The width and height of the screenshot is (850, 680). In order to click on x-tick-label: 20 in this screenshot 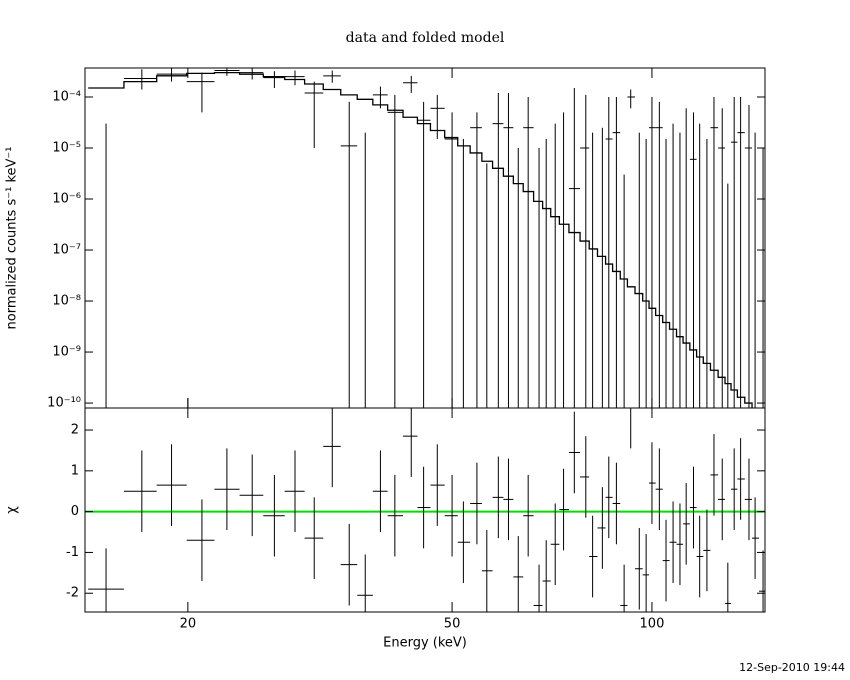, I will do `click(188, 624)`.